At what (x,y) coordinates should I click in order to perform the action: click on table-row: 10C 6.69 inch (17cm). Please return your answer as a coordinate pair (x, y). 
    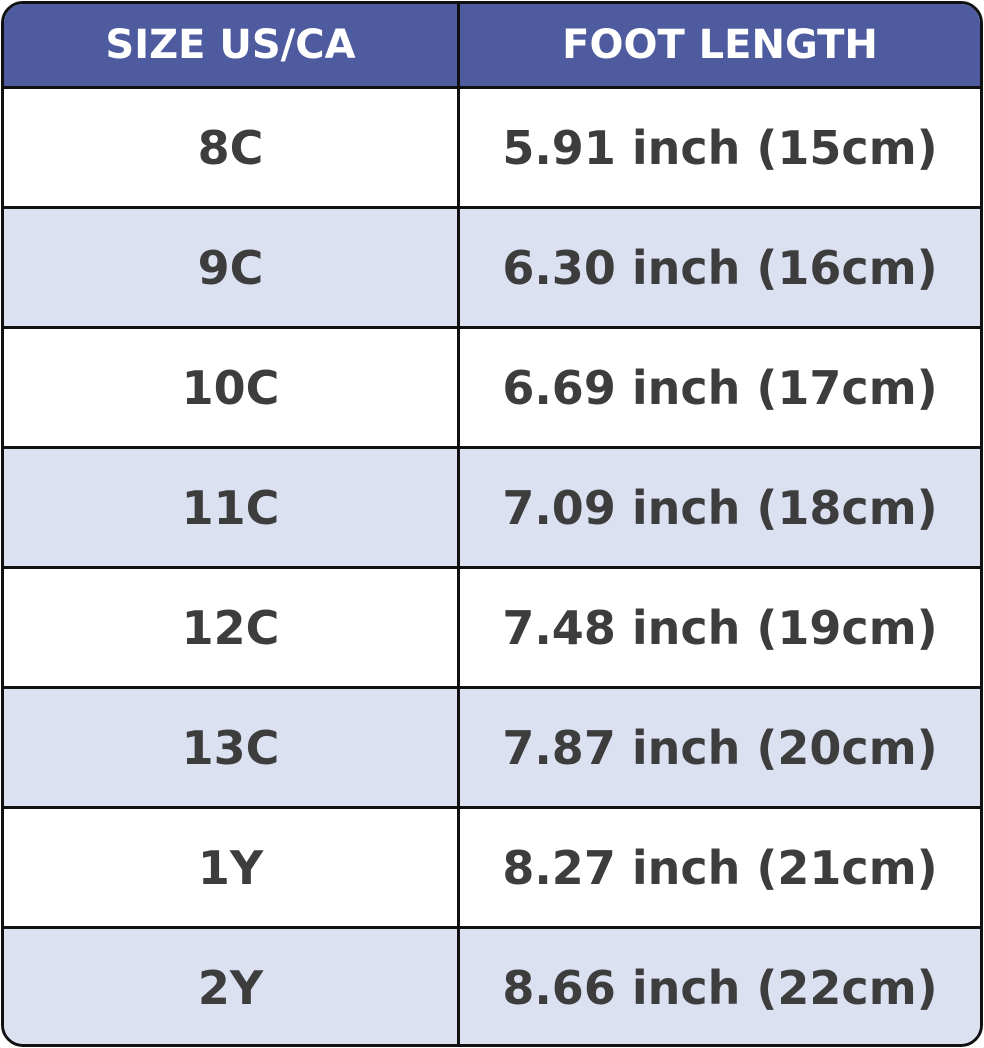
    Looking at the image, I should click on (492, 386).